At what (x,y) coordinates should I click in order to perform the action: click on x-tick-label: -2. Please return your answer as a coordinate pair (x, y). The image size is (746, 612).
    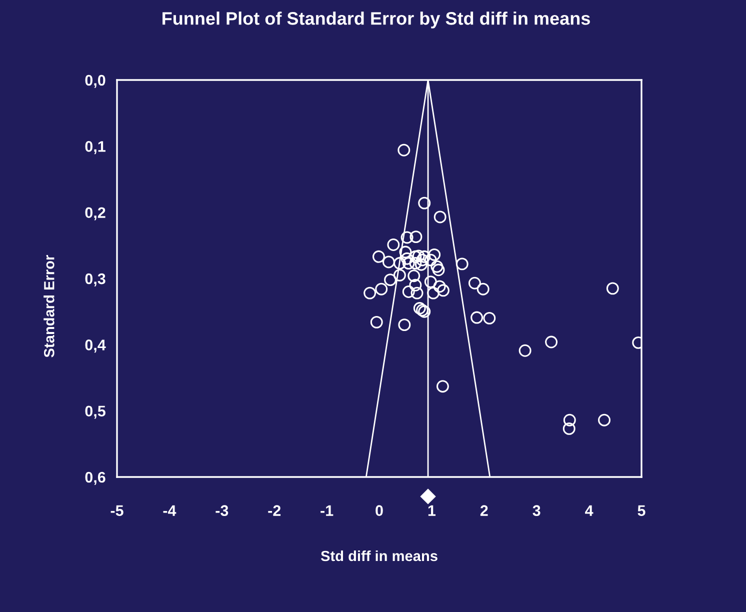
    Looking at the image, I should click on (274, 510).